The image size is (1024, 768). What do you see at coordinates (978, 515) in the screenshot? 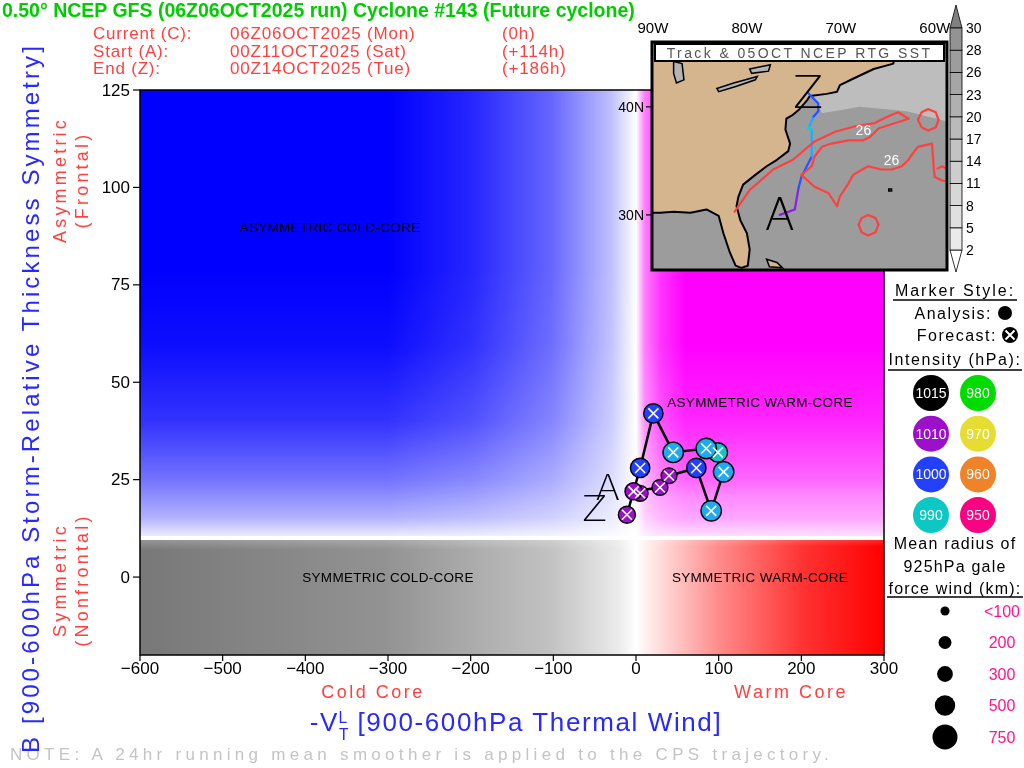
I see `text: 950` at bounding box center [978, 515].